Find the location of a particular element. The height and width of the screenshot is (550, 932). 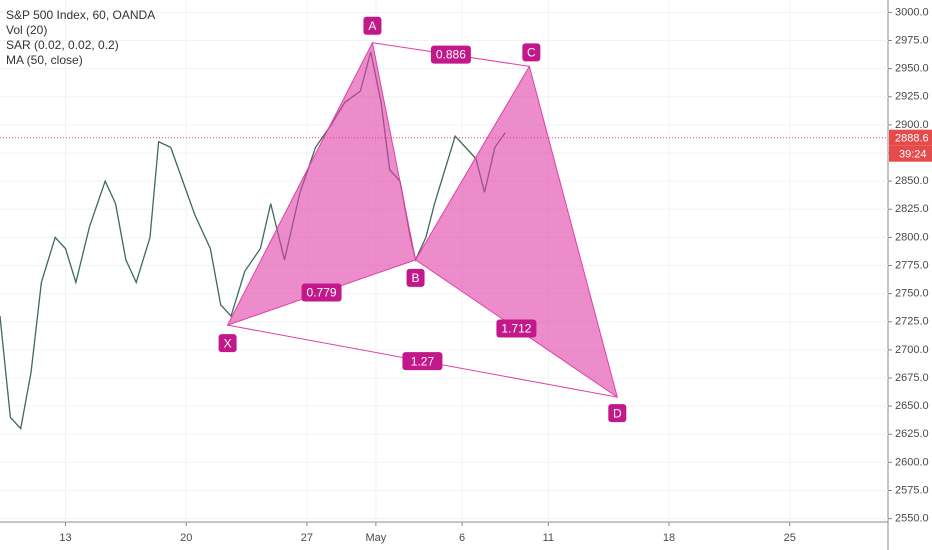

x-tick-label: 11 is located at coordinates (548, 538).